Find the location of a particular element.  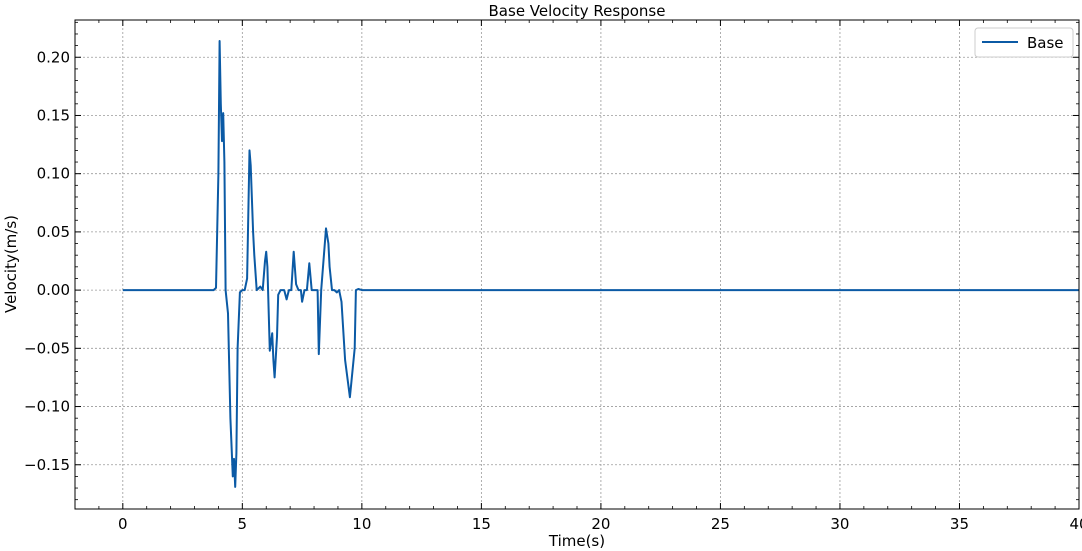

legend: Base is located at coordinates (1024, 42).